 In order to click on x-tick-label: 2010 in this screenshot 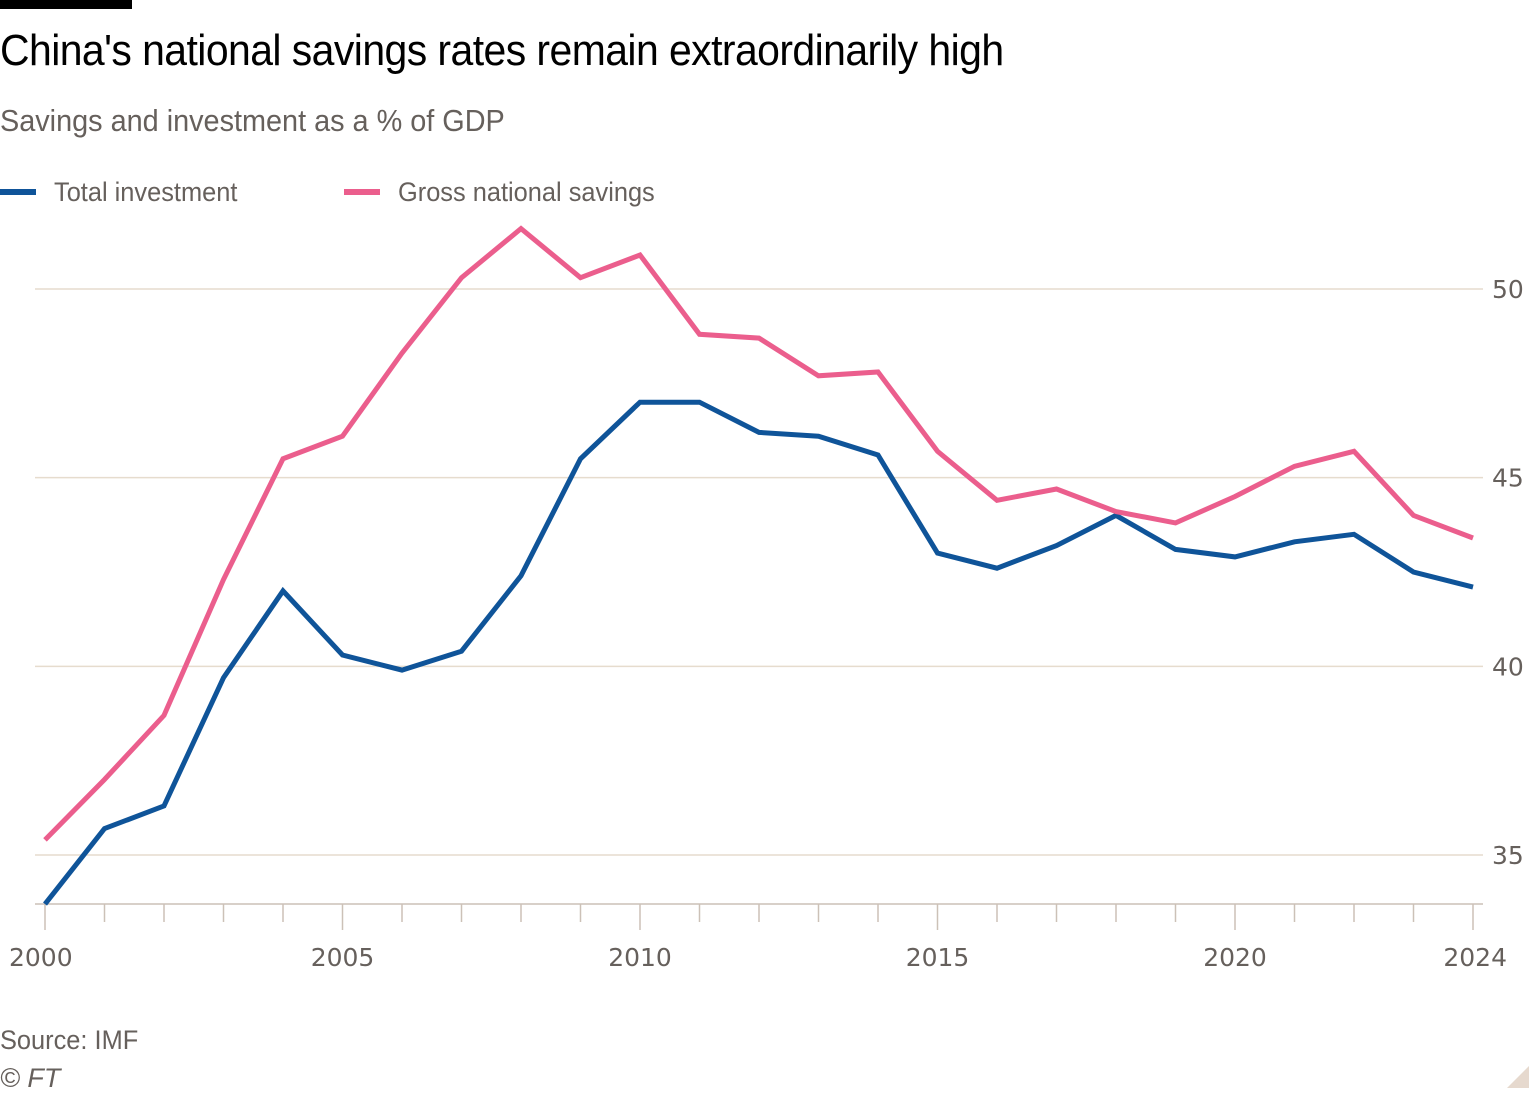, I will do `click(640, 957)`.